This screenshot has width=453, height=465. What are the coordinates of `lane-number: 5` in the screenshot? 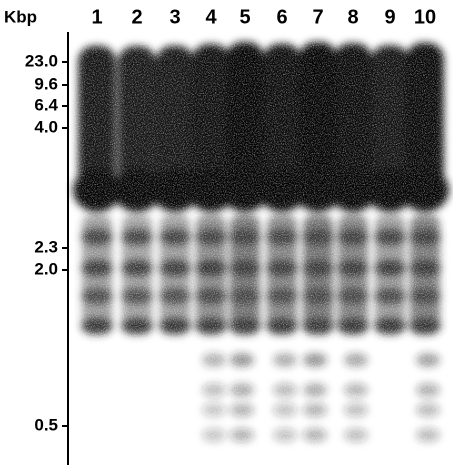 It's located at (244, 17).